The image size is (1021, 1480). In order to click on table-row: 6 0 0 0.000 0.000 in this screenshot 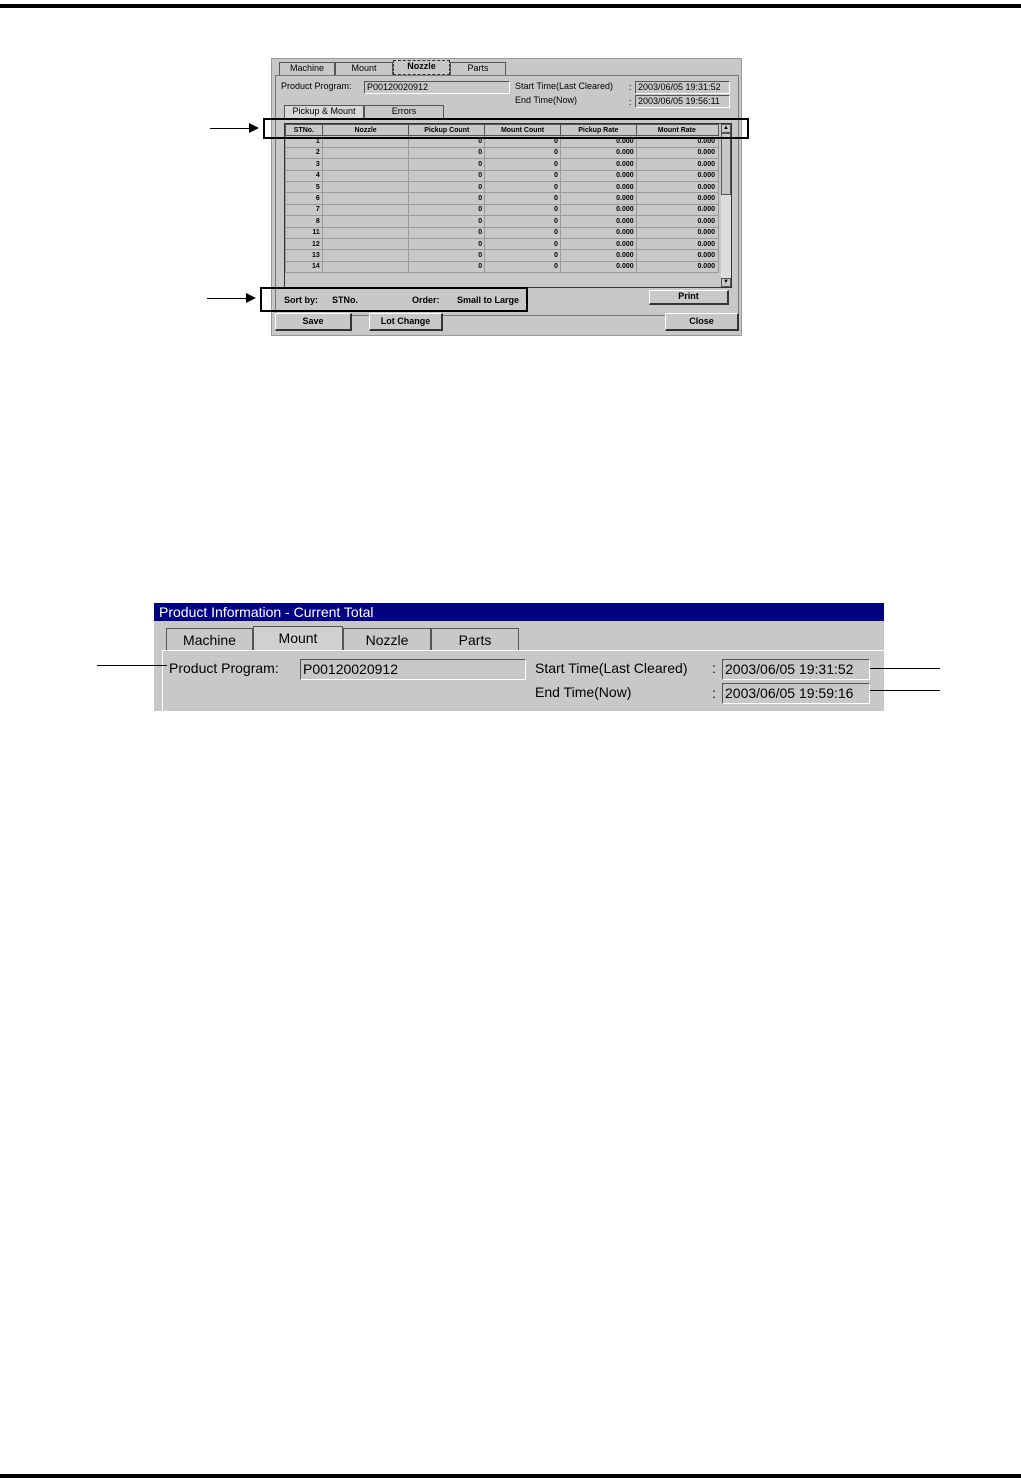, I will do `click(502, 198)`.